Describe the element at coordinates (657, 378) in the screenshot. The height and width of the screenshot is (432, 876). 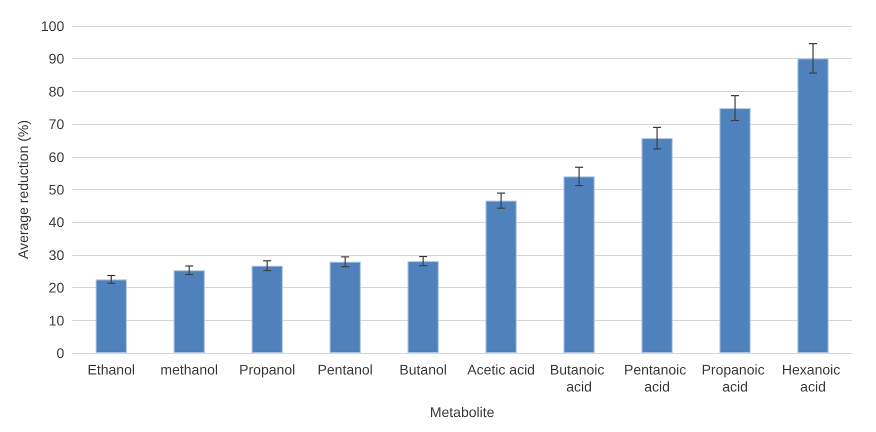
I see `x-tick-label: Pentanoic acid` at that location.